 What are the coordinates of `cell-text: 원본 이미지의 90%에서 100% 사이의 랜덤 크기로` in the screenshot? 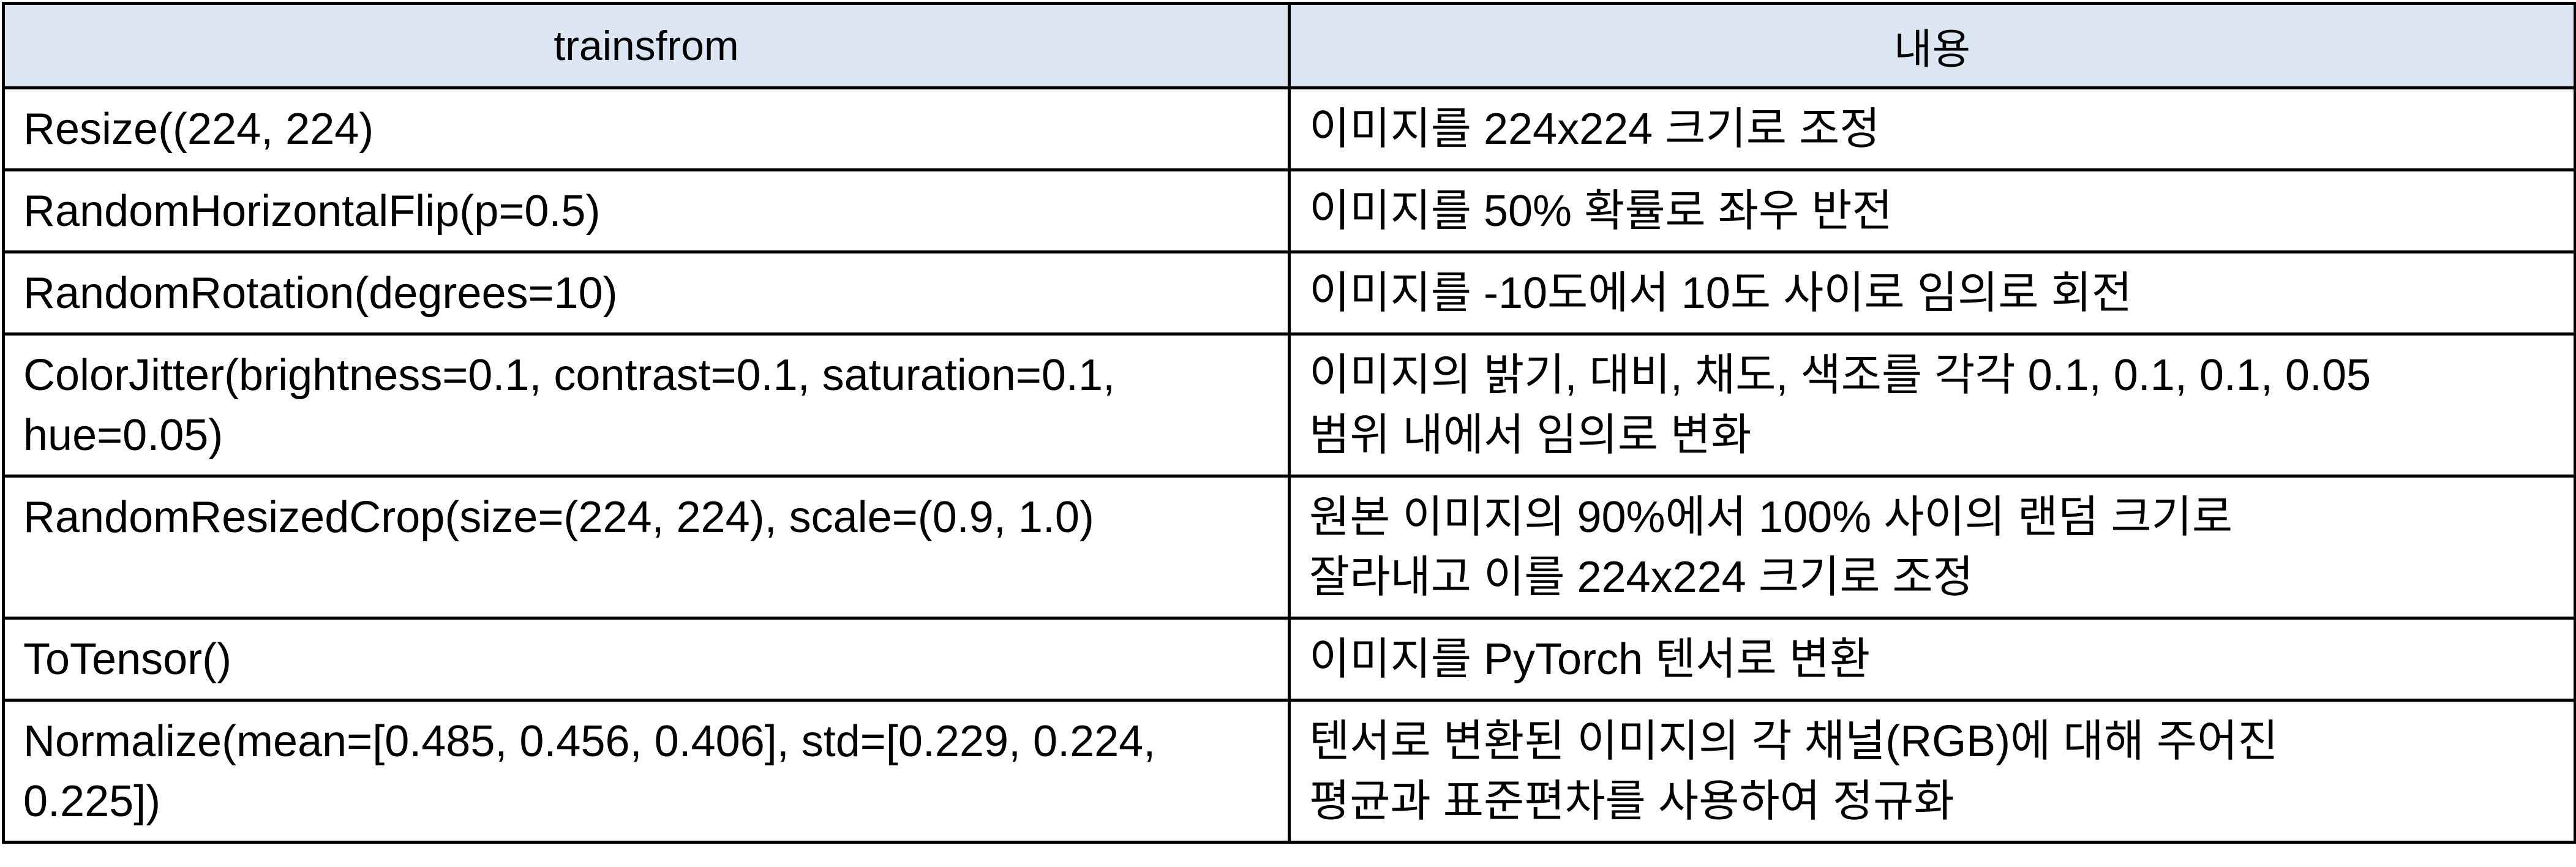 It's located at (1771, 517).